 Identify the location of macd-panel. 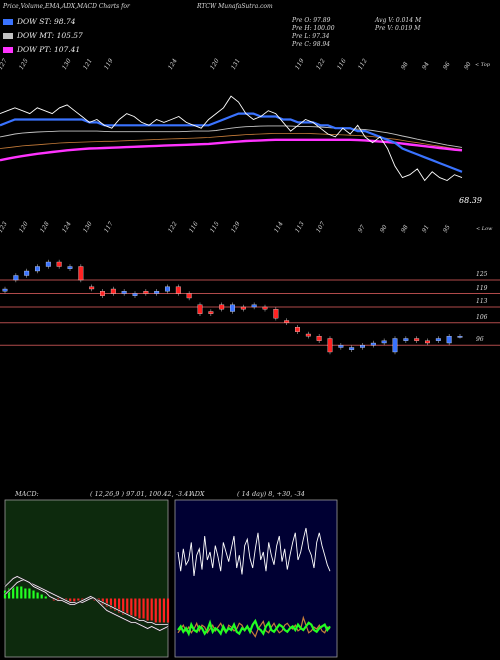
(86, 603).